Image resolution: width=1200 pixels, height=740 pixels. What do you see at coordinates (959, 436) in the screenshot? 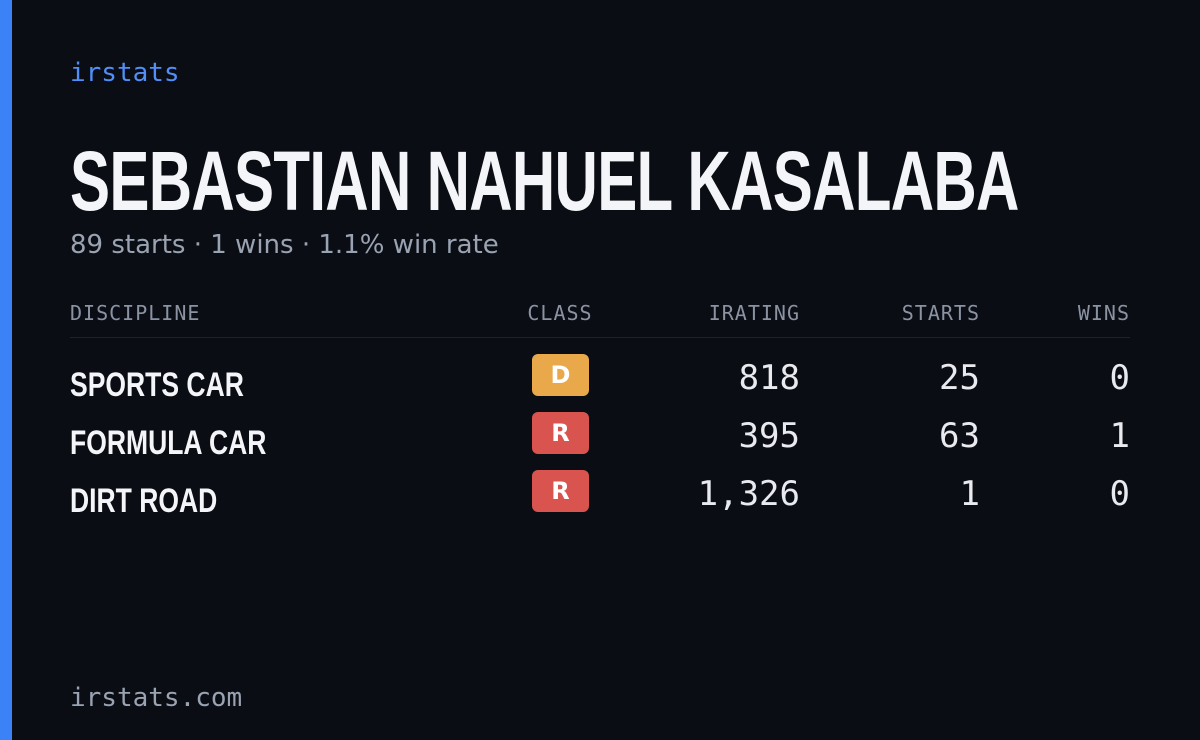
I see `starts: 63` at bounding box center [959, 436].